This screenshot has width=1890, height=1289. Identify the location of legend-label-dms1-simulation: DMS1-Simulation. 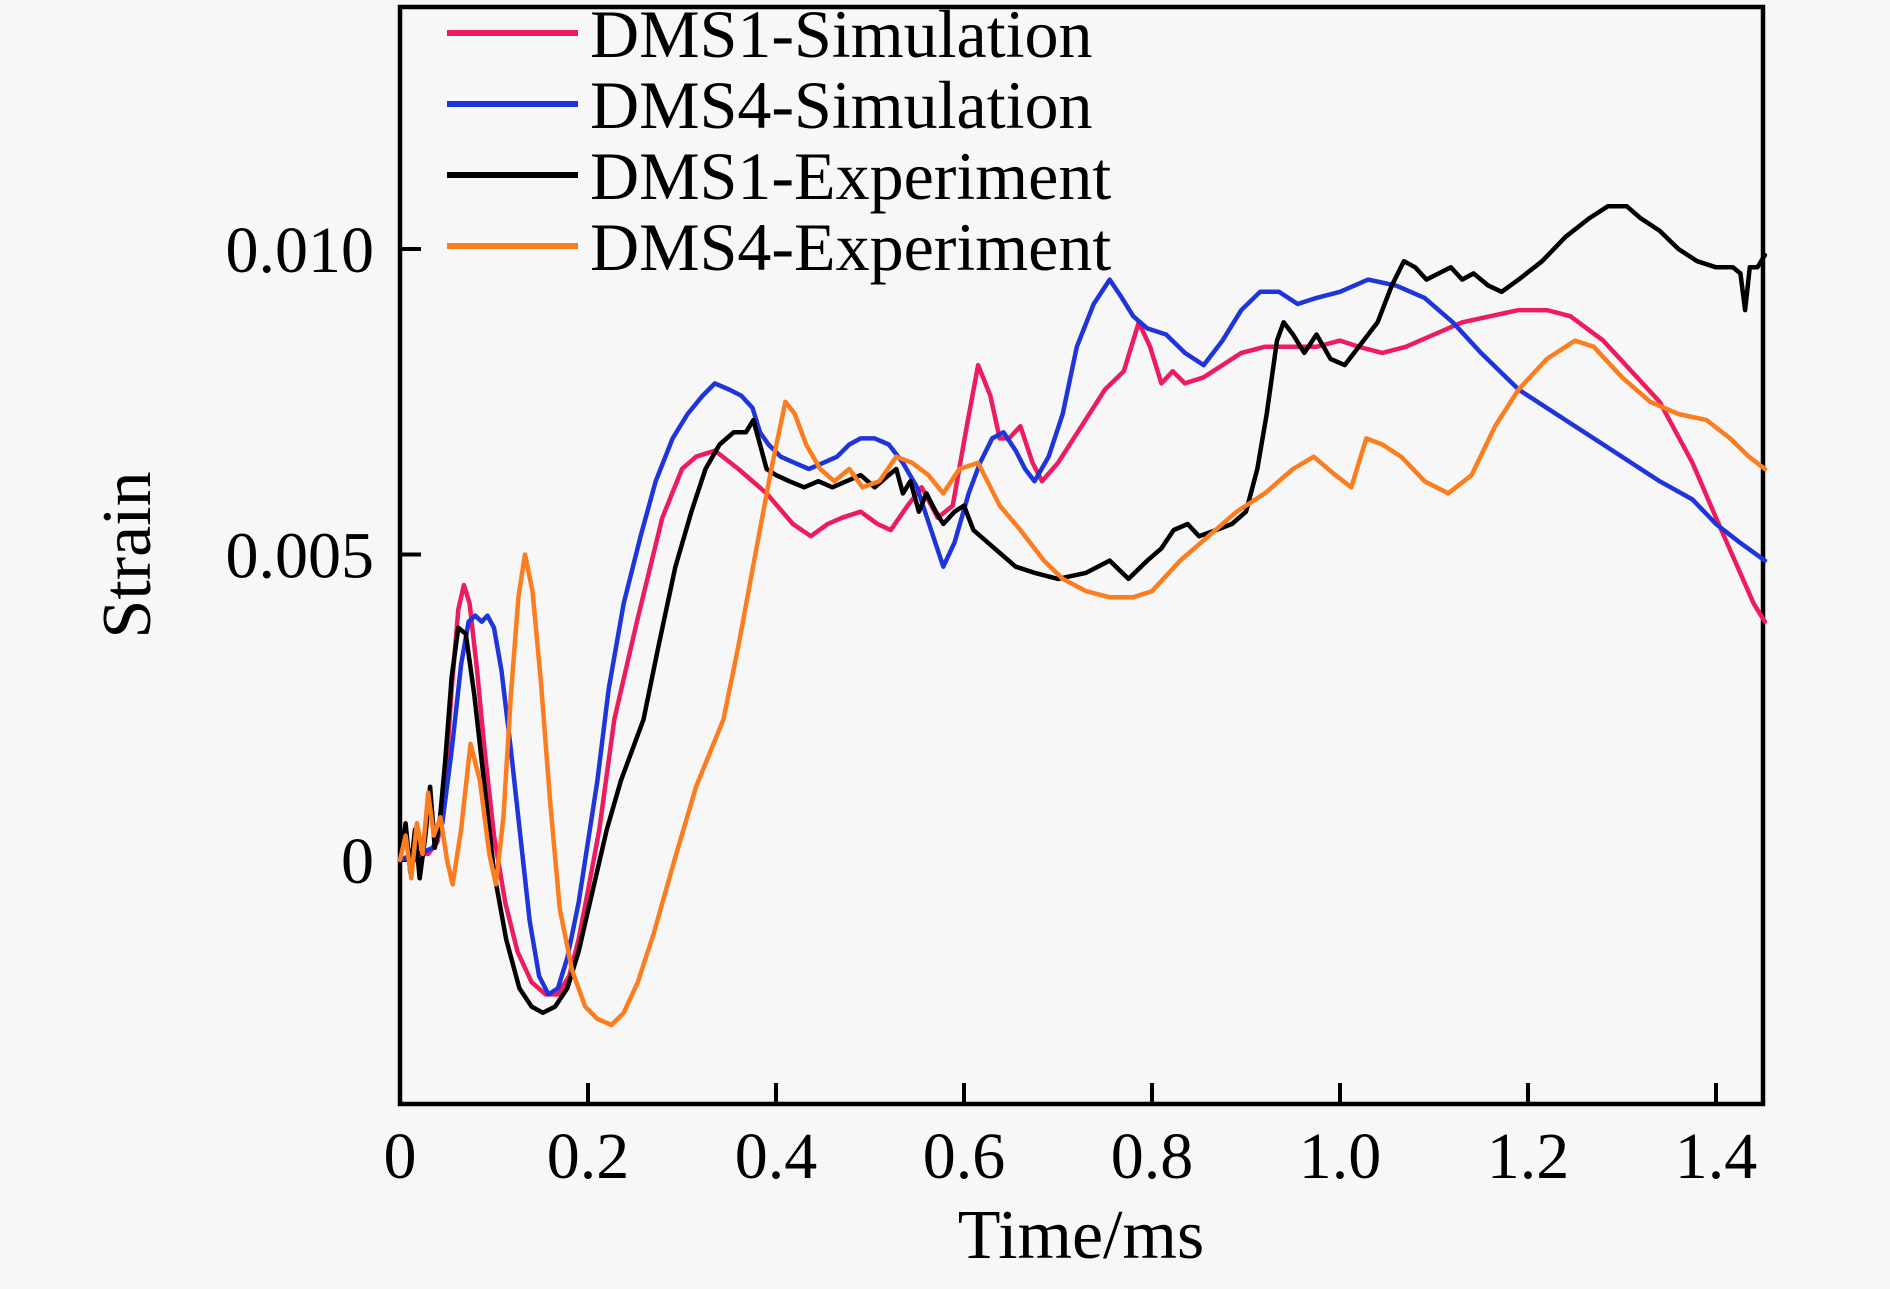
(841, 36).